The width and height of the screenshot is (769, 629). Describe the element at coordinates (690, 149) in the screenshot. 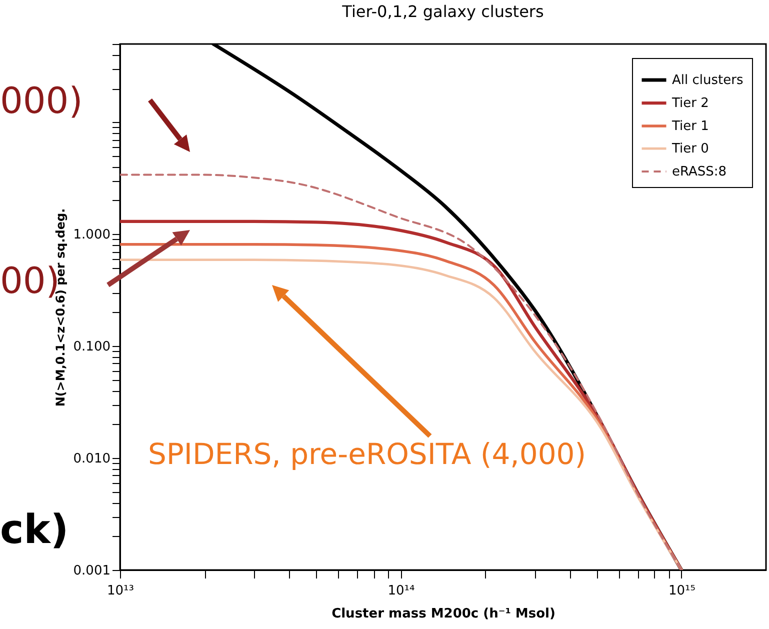

I see `legend-label: Tier 0` at that location.